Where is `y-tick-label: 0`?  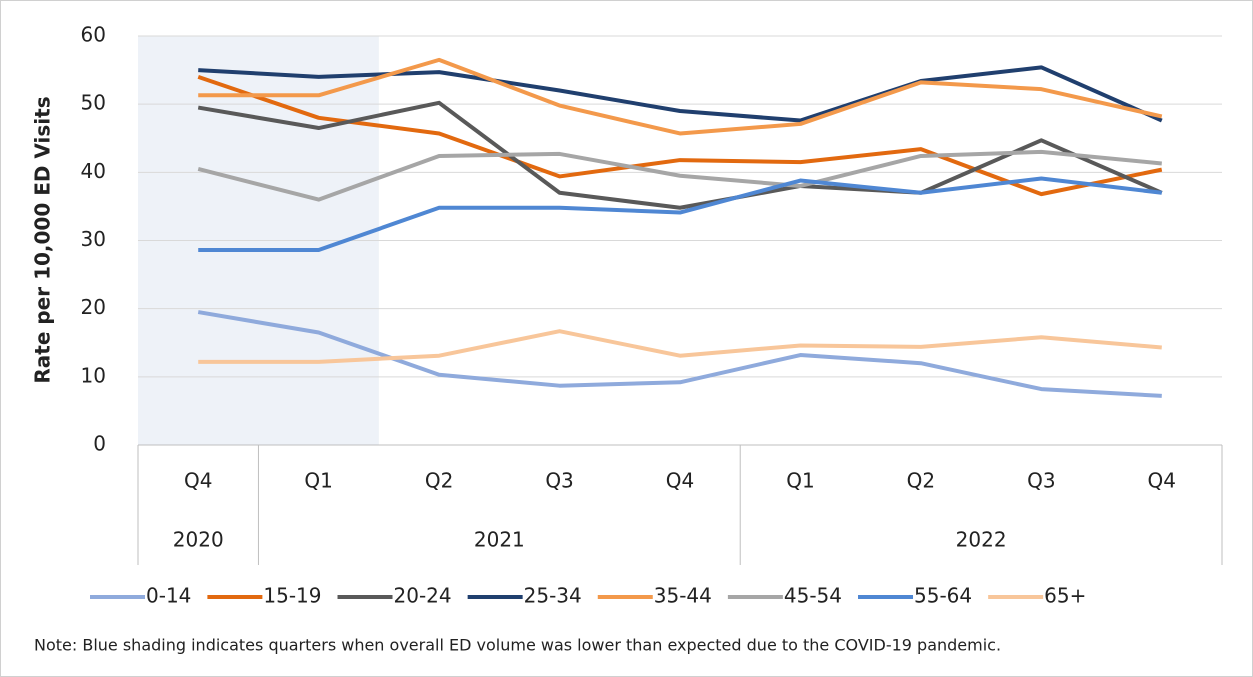
y-tick-label: 0 is located at coordinates (99, 444).